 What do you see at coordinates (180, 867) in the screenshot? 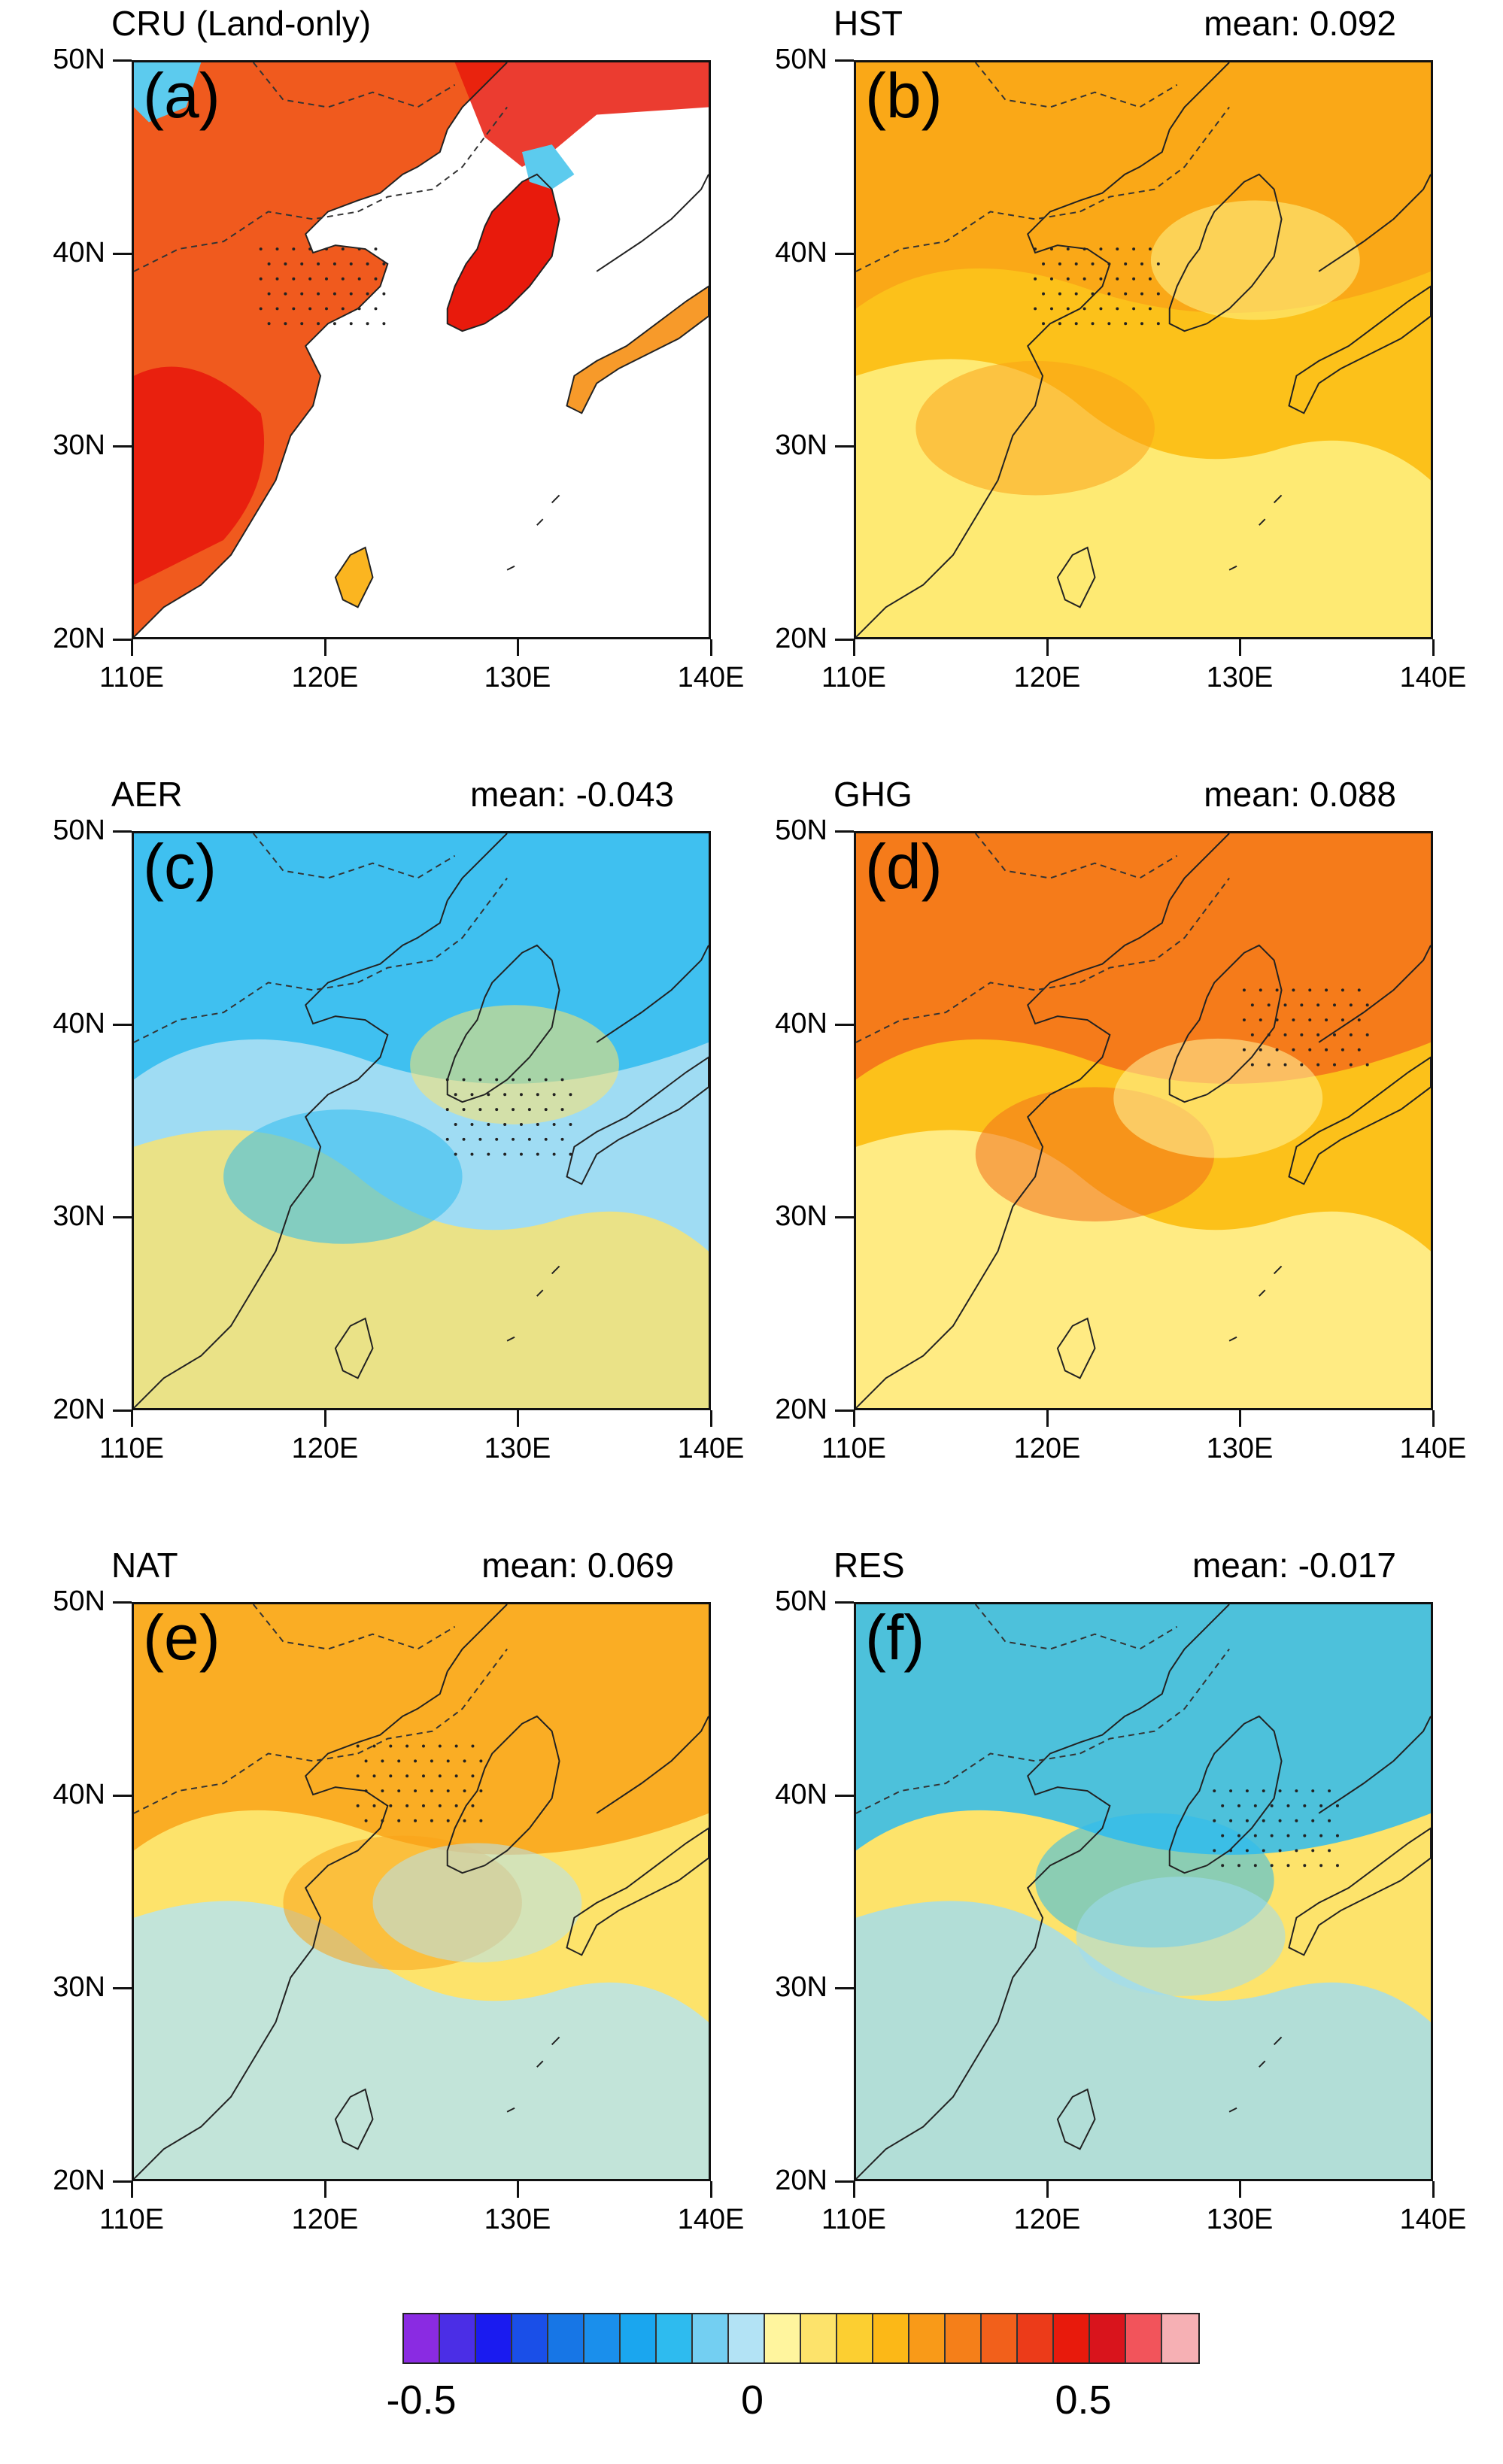
I see `panel-letter: (c)` at bounding box center [180, 867].